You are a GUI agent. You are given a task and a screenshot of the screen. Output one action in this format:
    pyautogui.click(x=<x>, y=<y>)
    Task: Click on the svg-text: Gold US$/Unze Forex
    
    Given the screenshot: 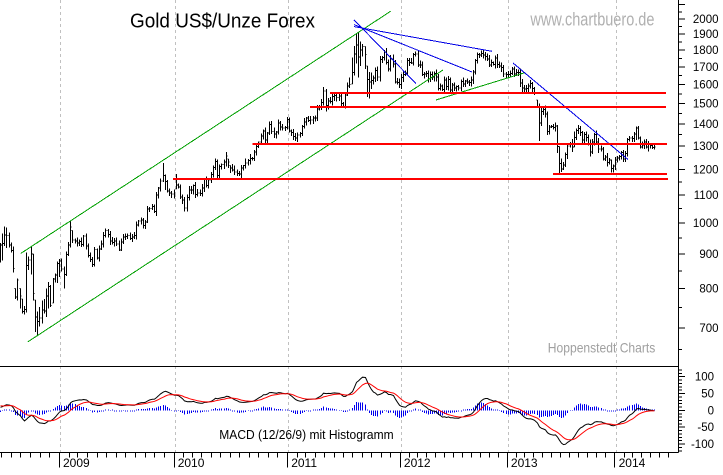 What is the action you would take?
    pyautogui.click(x=222, y=22)
    